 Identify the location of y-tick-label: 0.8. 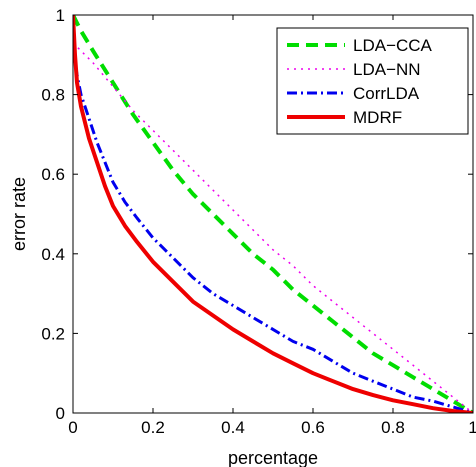
(53, 95).